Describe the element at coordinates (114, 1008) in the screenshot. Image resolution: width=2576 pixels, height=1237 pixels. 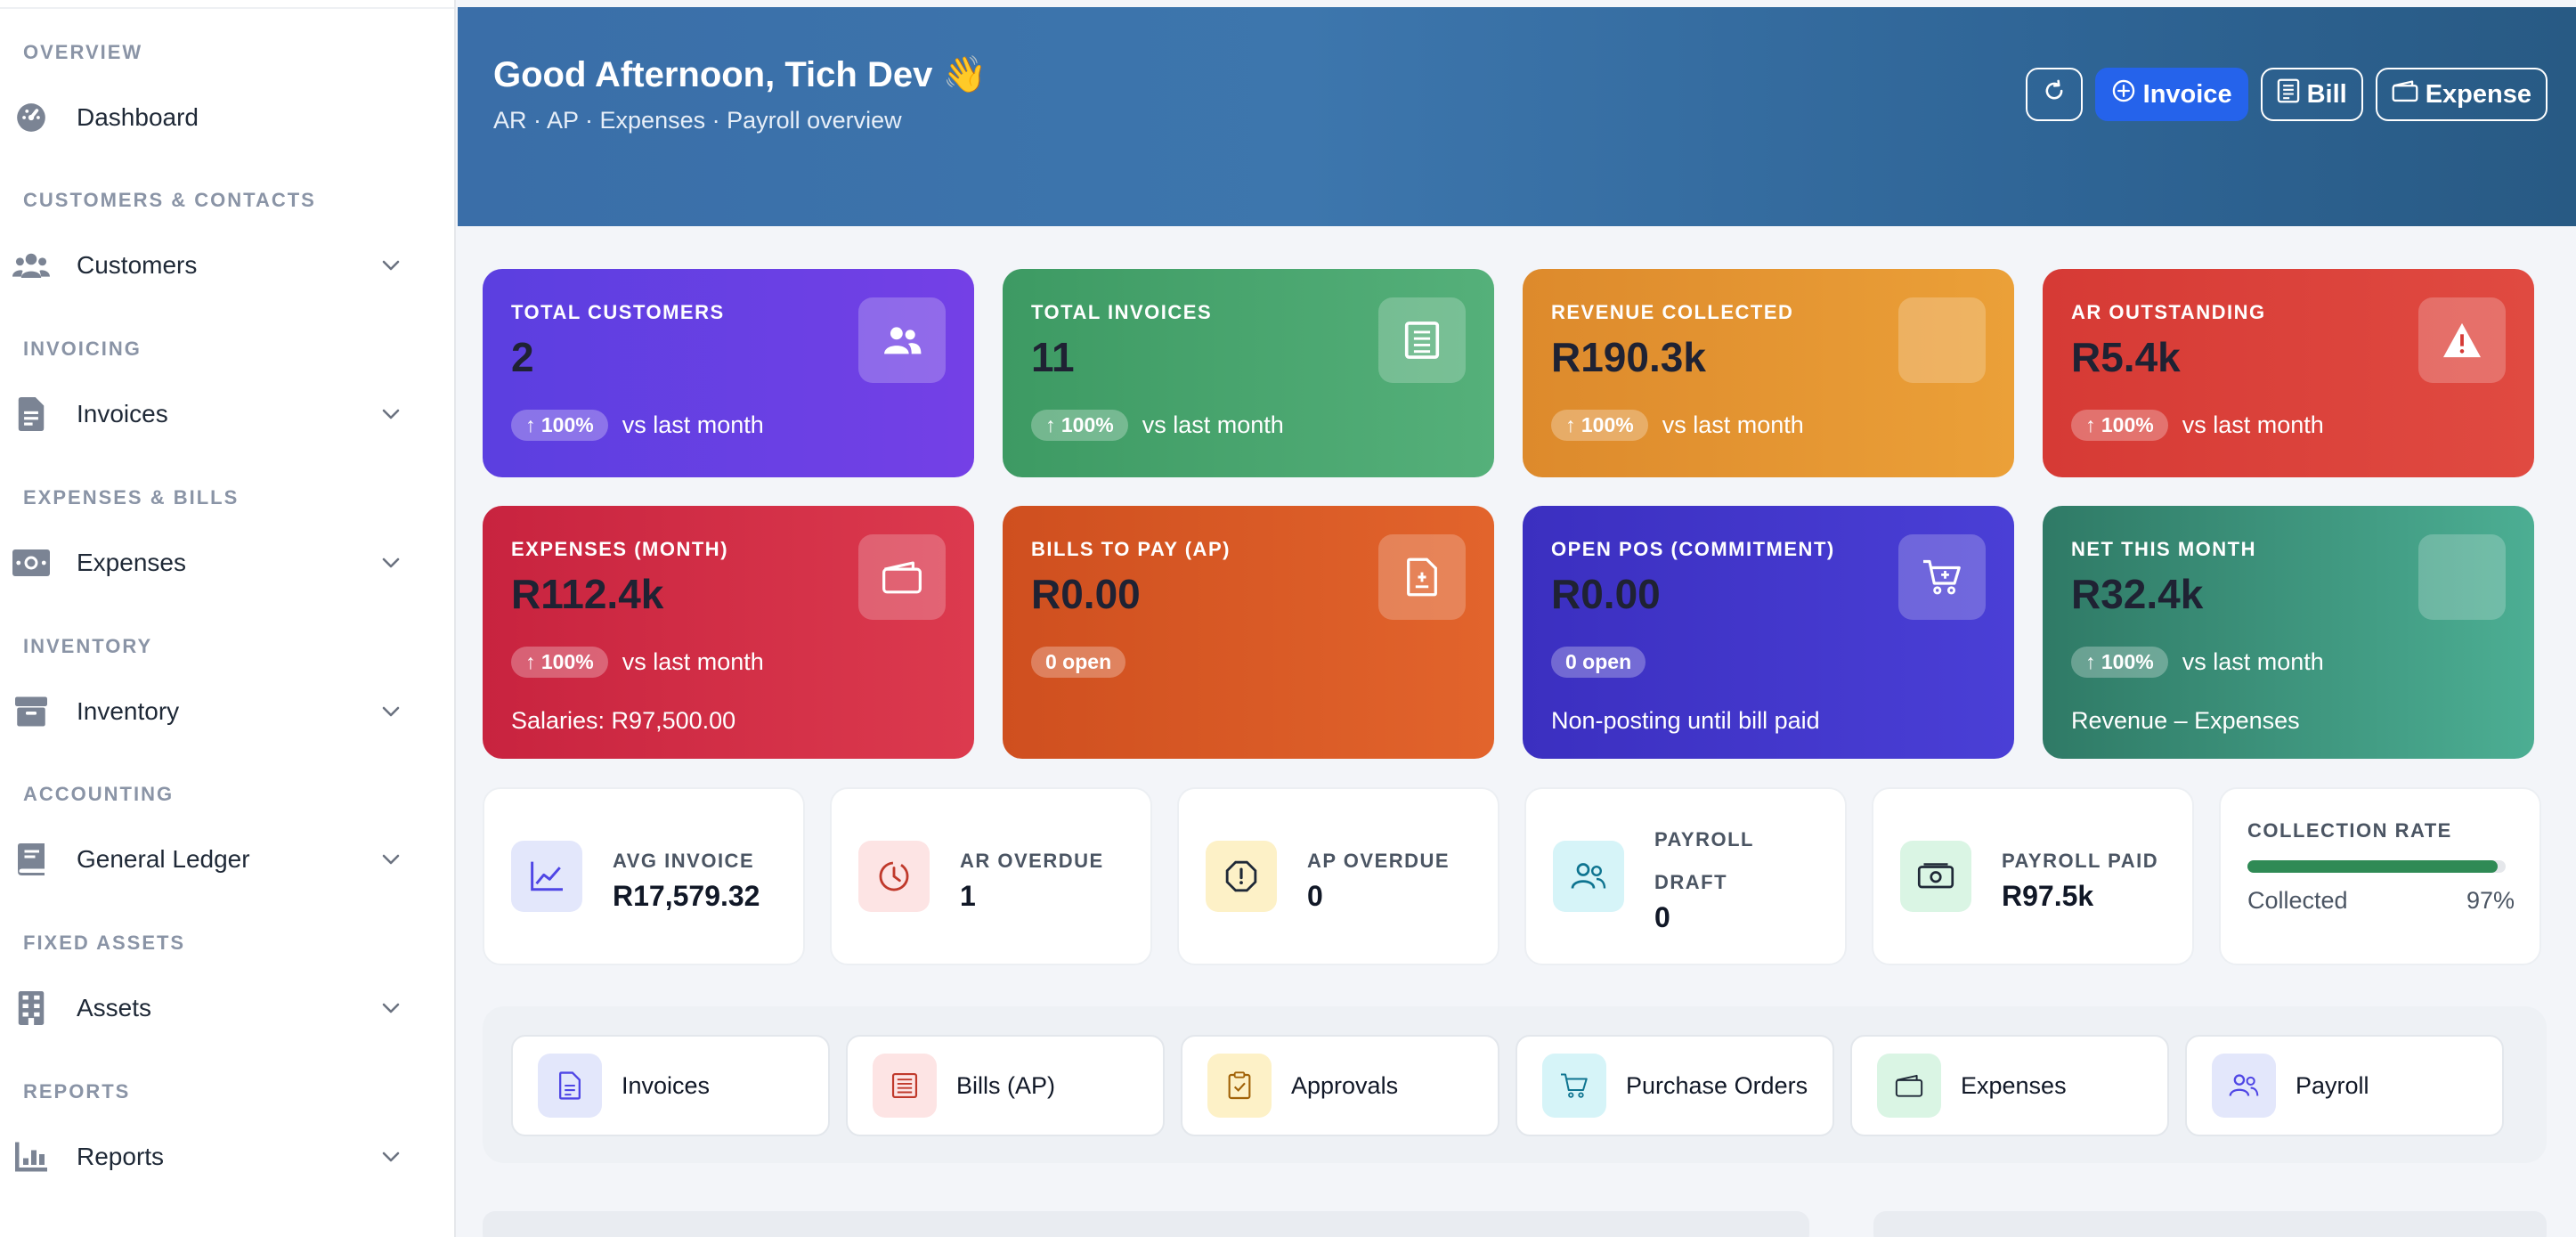
I see `sidebar-item-label: Assets` at that location.